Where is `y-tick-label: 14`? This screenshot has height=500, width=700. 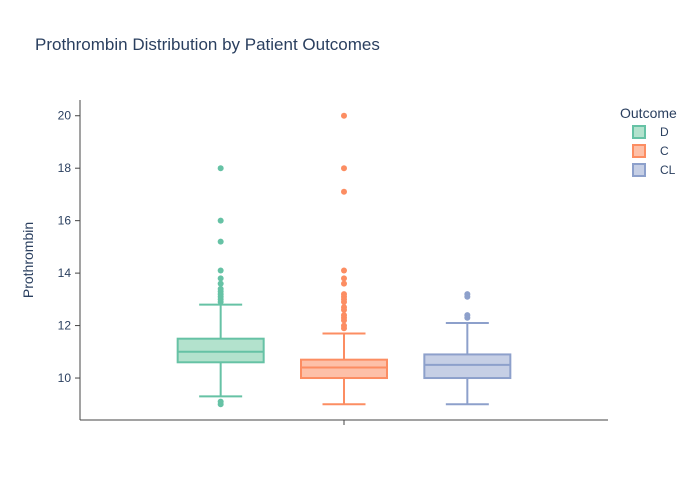
y-tick-label: 14 is located at coordinates (65, 273).